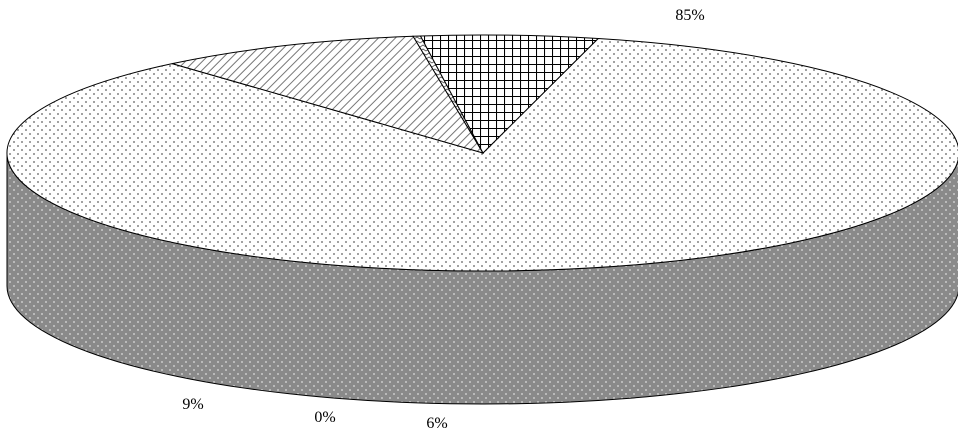 Image resolution: width=958 pixels, height=435 pixels. What do you see at coordinates (436, 423) in the screenshot?
I see `pie-data-label-4: 6%` at bounding box center [436, 423].